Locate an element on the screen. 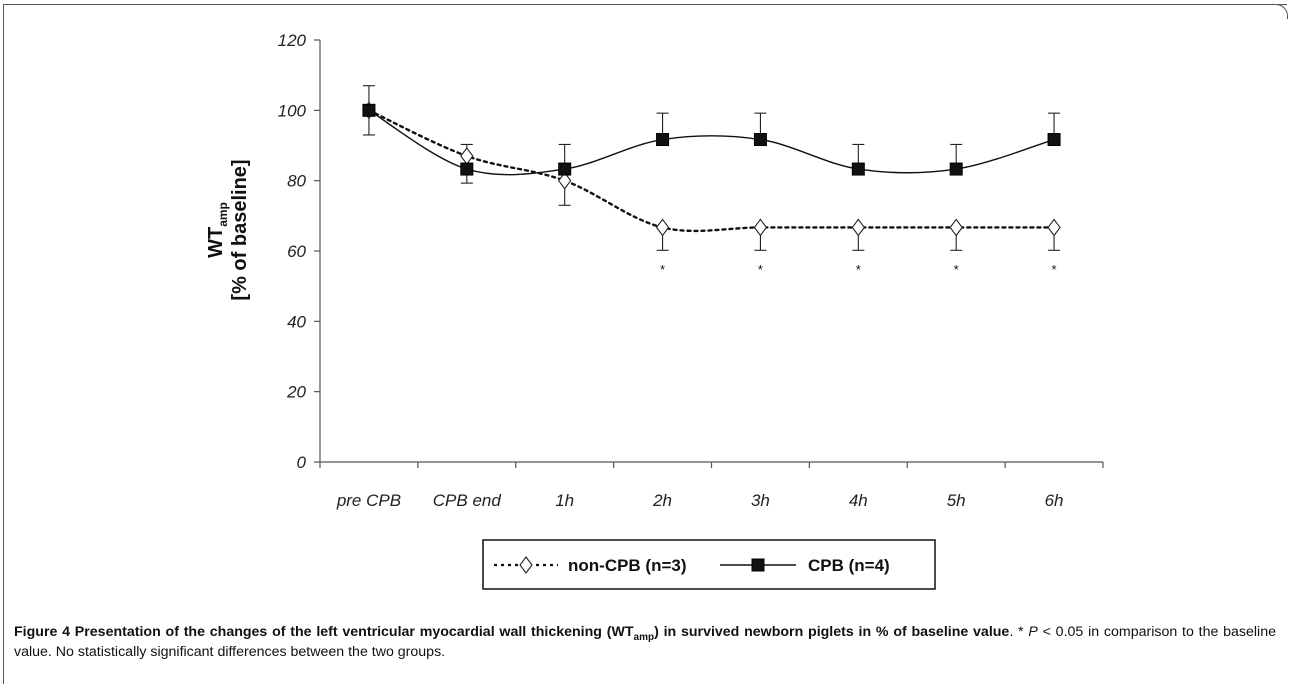 This screenshot has height=685, width=1292. y-axis-label-line2: [% of baseline] is located at coordinates (240, 229).